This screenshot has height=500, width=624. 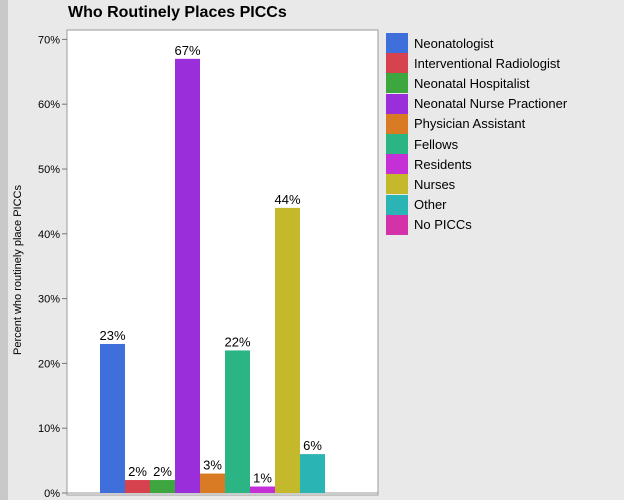 I want to click on bar-fellows, so click(x=237, y=421).